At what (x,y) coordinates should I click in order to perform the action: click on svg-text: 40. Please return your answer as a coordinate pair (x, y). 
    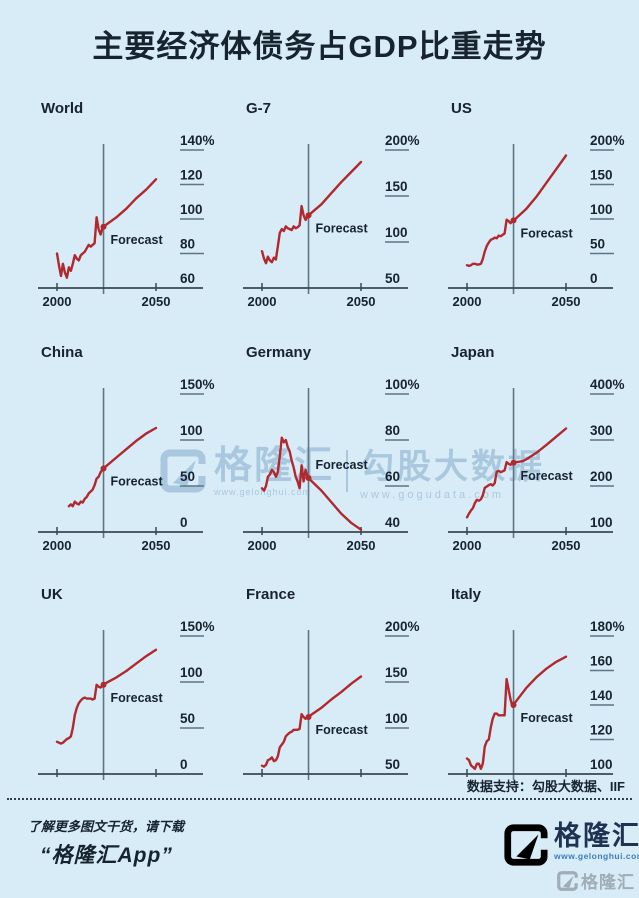
    Looking at the image, I should click on (392, 522).